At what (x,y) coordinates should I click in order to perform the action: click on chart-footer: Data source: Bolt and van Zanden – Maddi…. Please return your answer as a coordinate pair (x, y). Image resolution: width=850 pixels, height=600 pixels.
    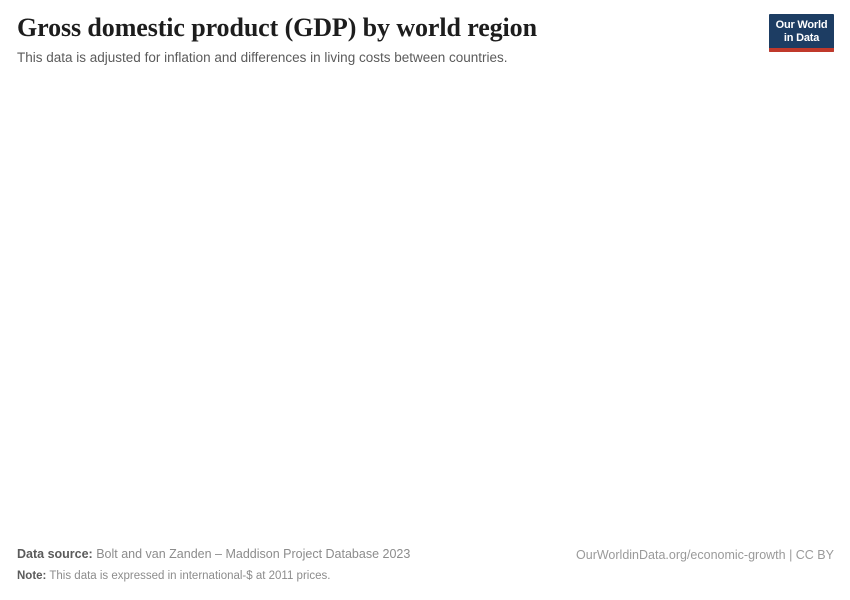
    Looking at the image, I should click on (425, 568).